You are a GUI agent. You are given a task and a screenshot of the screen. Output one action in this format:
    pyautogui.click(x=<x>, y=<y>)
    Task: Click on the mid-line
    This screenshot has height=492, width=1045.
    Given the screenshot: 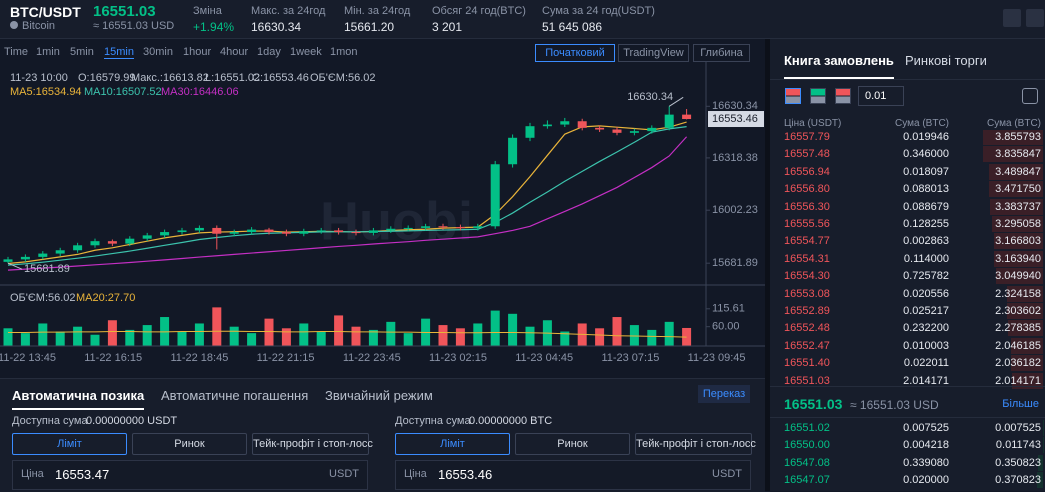 What is the action you would take?
    pyautogui.click(x=907, y=417)
    